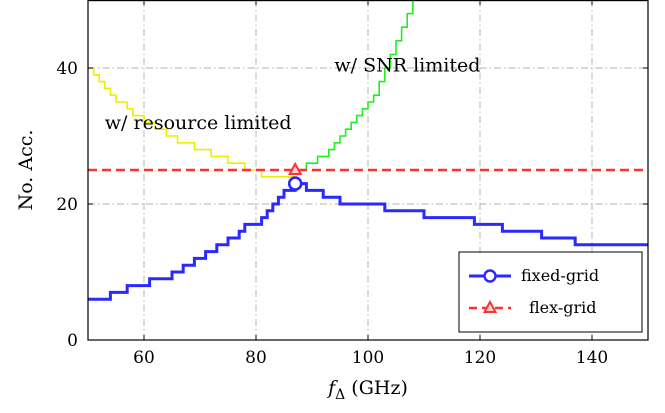 This screenshot has width=665, height=413. Describe the element at coordinates (26, 170) in the screenshot. I see `y-axis-label: No. Acc.` at that location.